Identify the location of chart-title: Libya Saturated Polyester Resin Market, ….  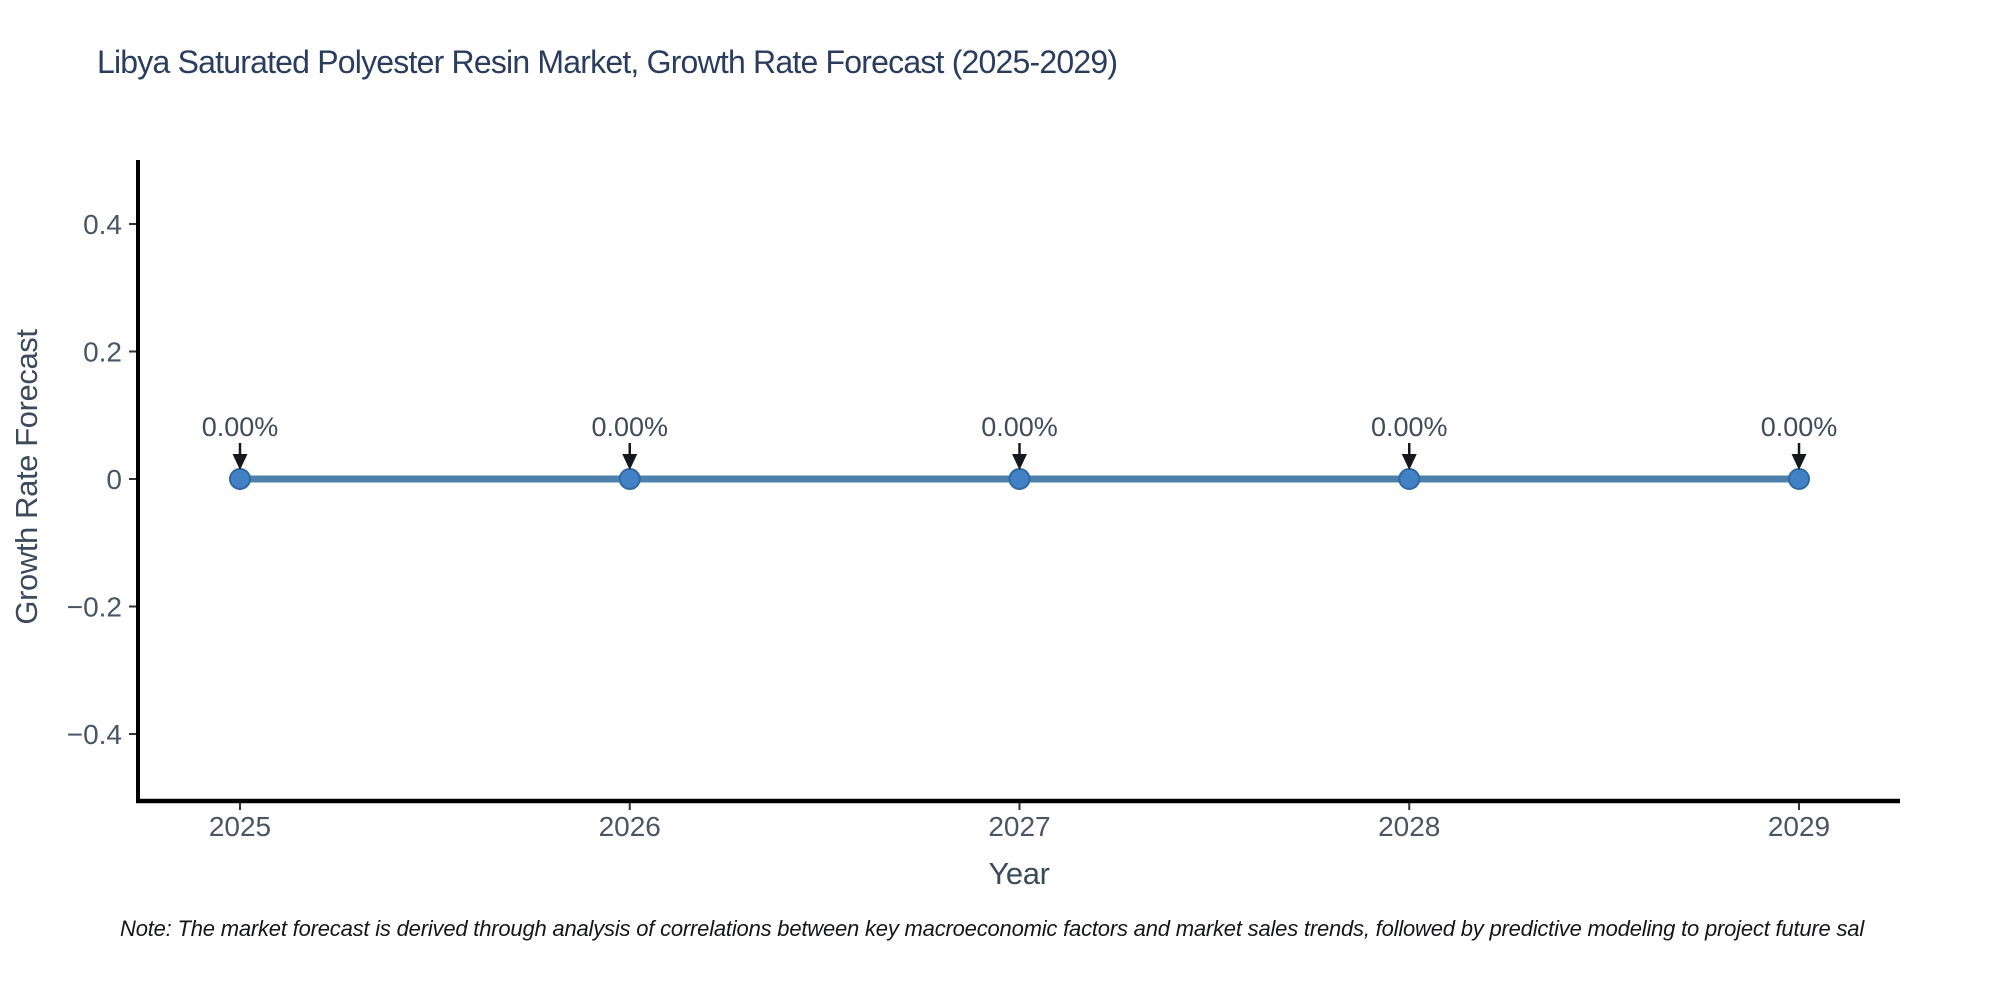
(607, 62).